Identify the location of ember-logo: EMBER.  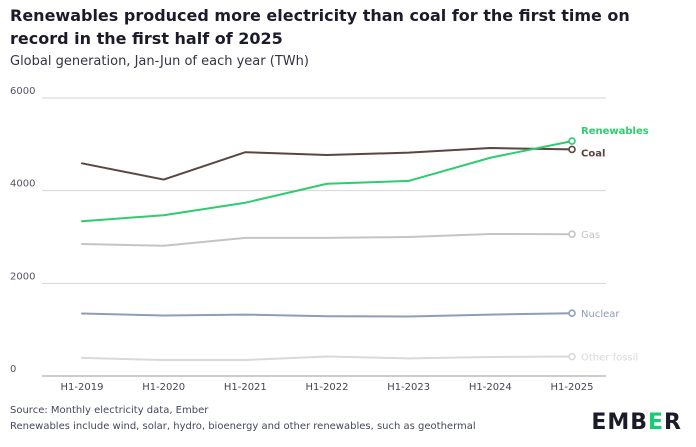
(636, 422).